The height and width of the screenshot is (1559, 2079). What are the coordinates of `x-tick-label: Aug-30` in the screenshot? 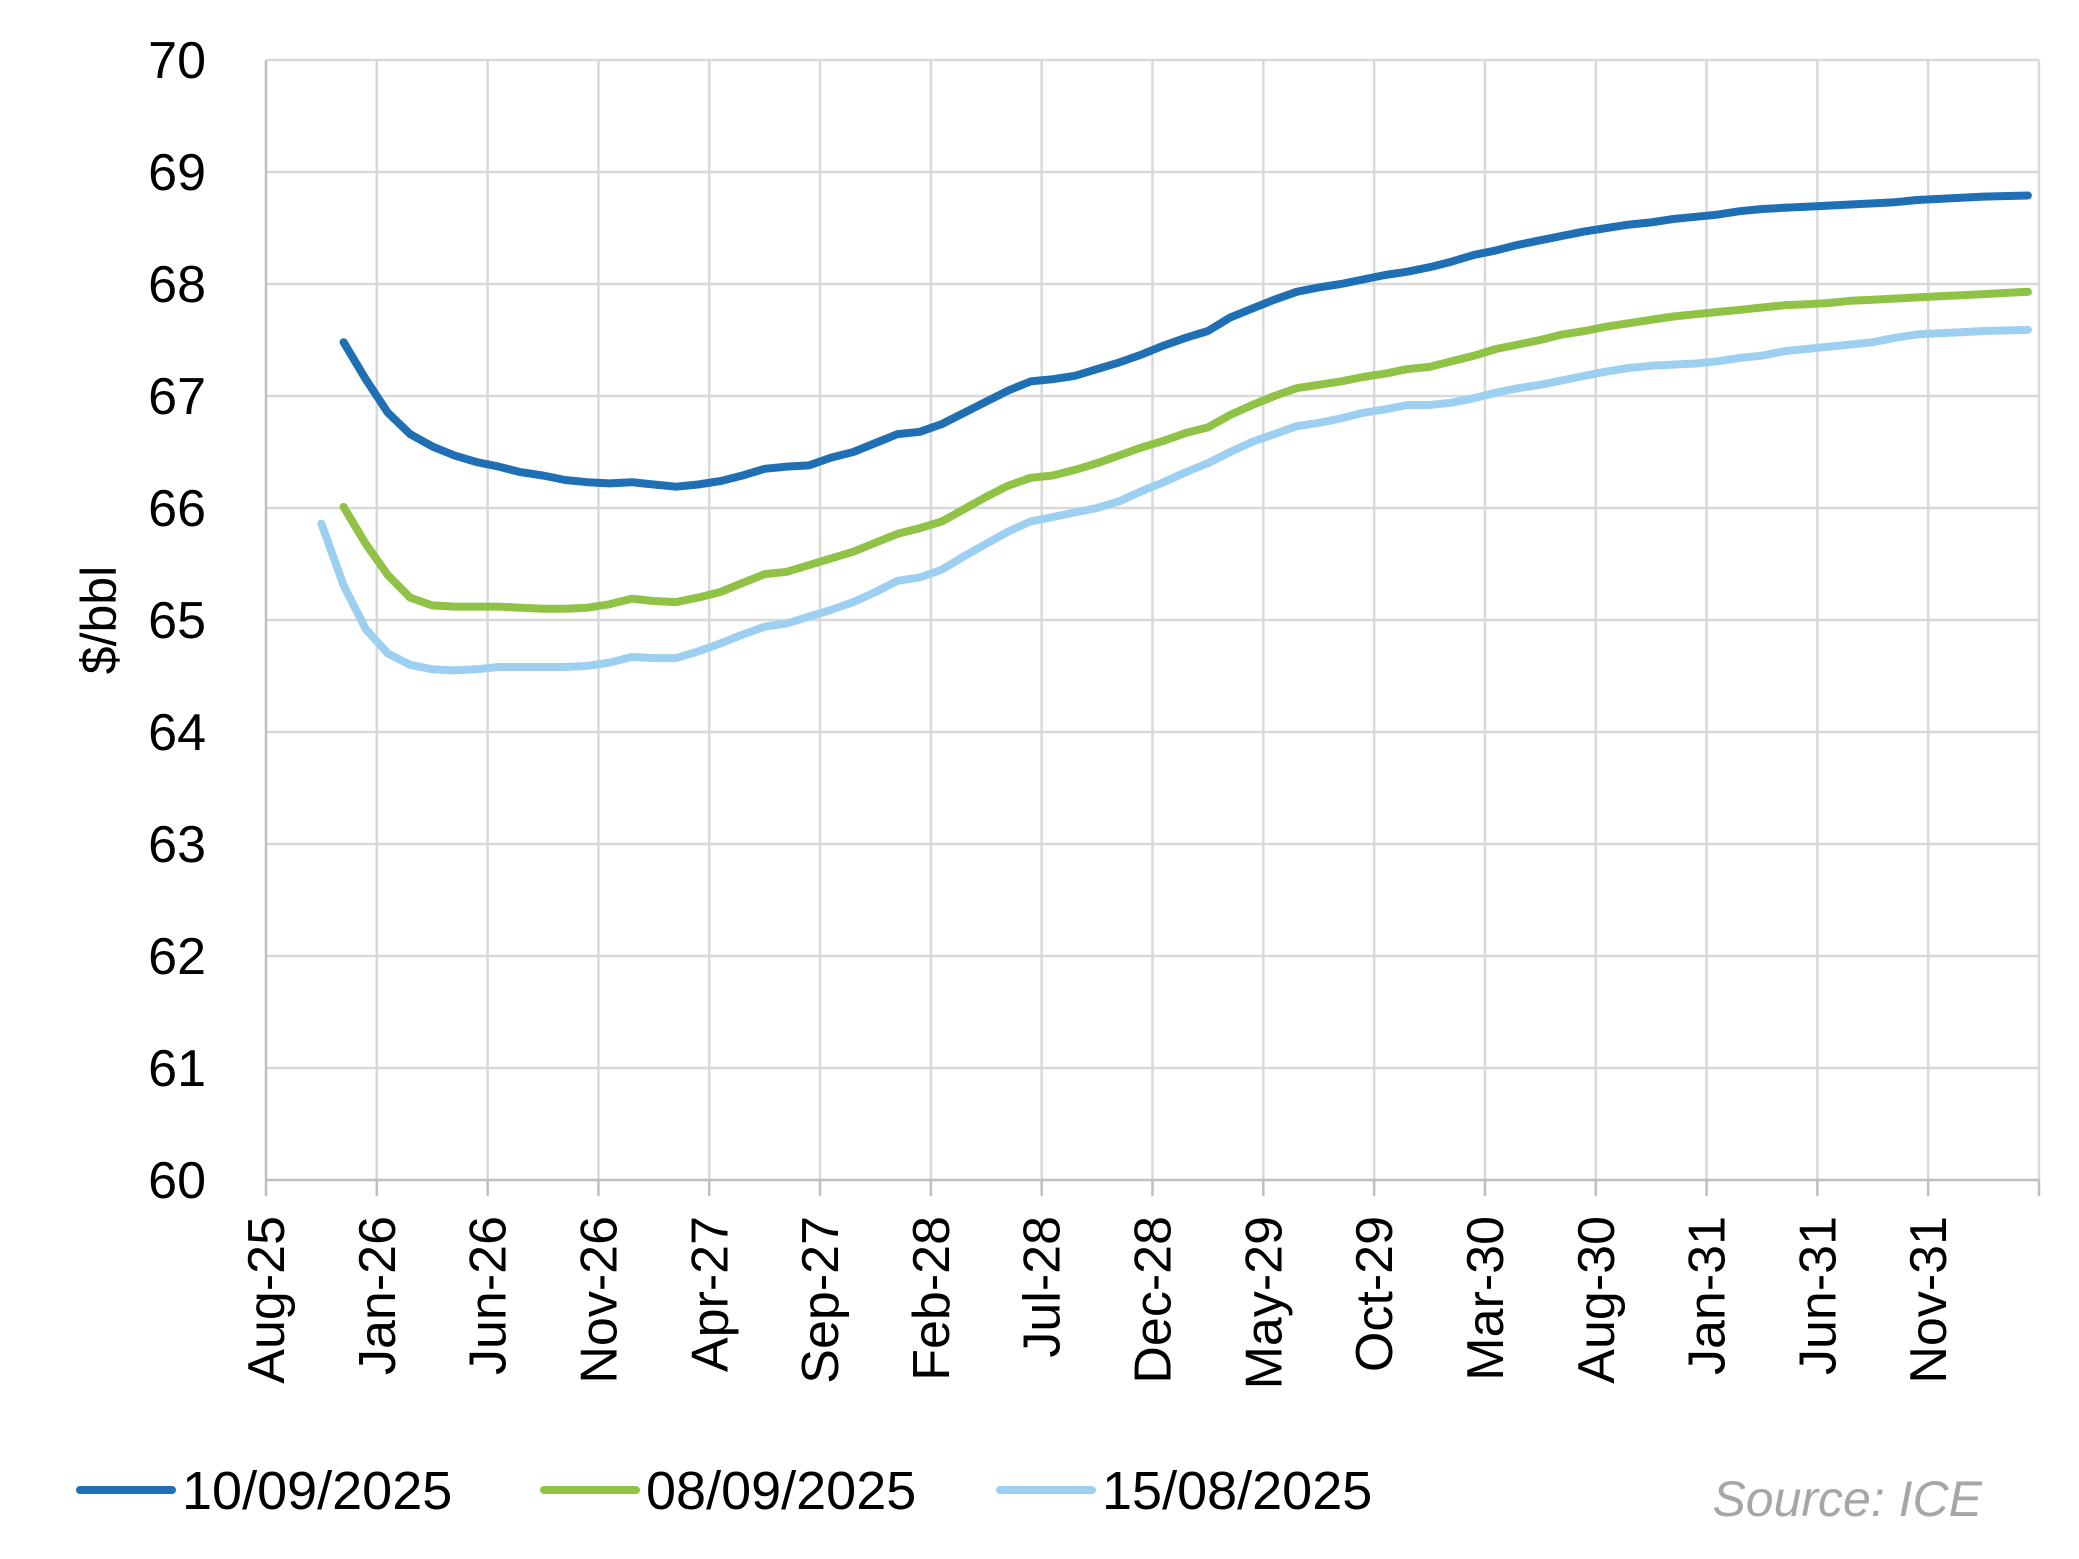 It's located at (1597, 1300).